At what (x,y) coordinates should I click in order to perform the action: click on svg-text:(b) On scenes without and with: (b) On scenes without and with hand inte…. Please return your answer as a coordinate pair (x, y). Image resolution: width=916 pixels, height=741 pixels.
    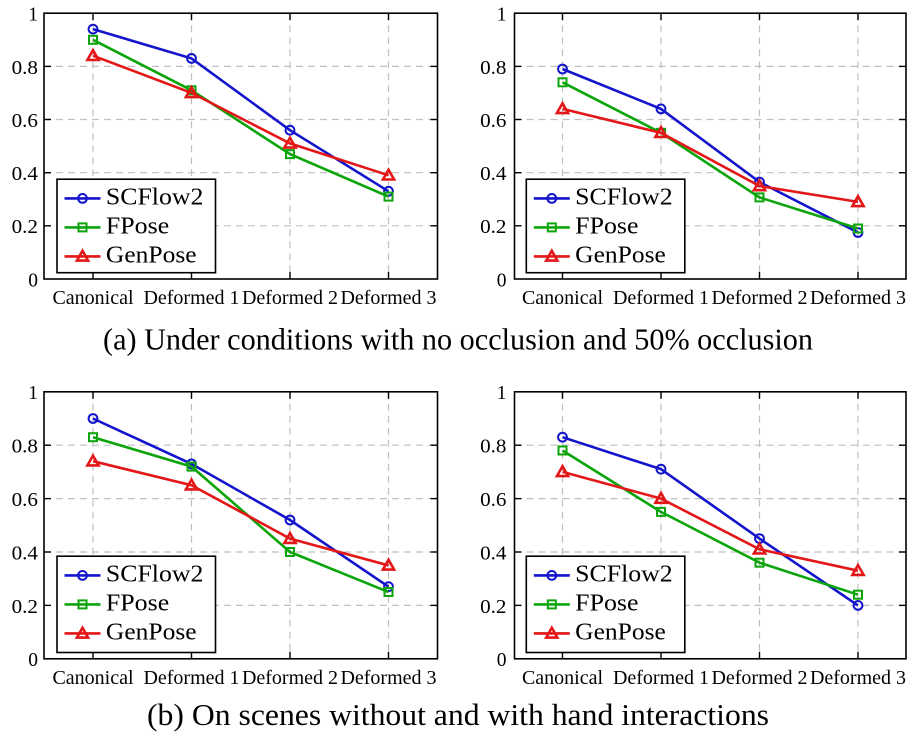
    Looking at the image, I should click on (458, 714).